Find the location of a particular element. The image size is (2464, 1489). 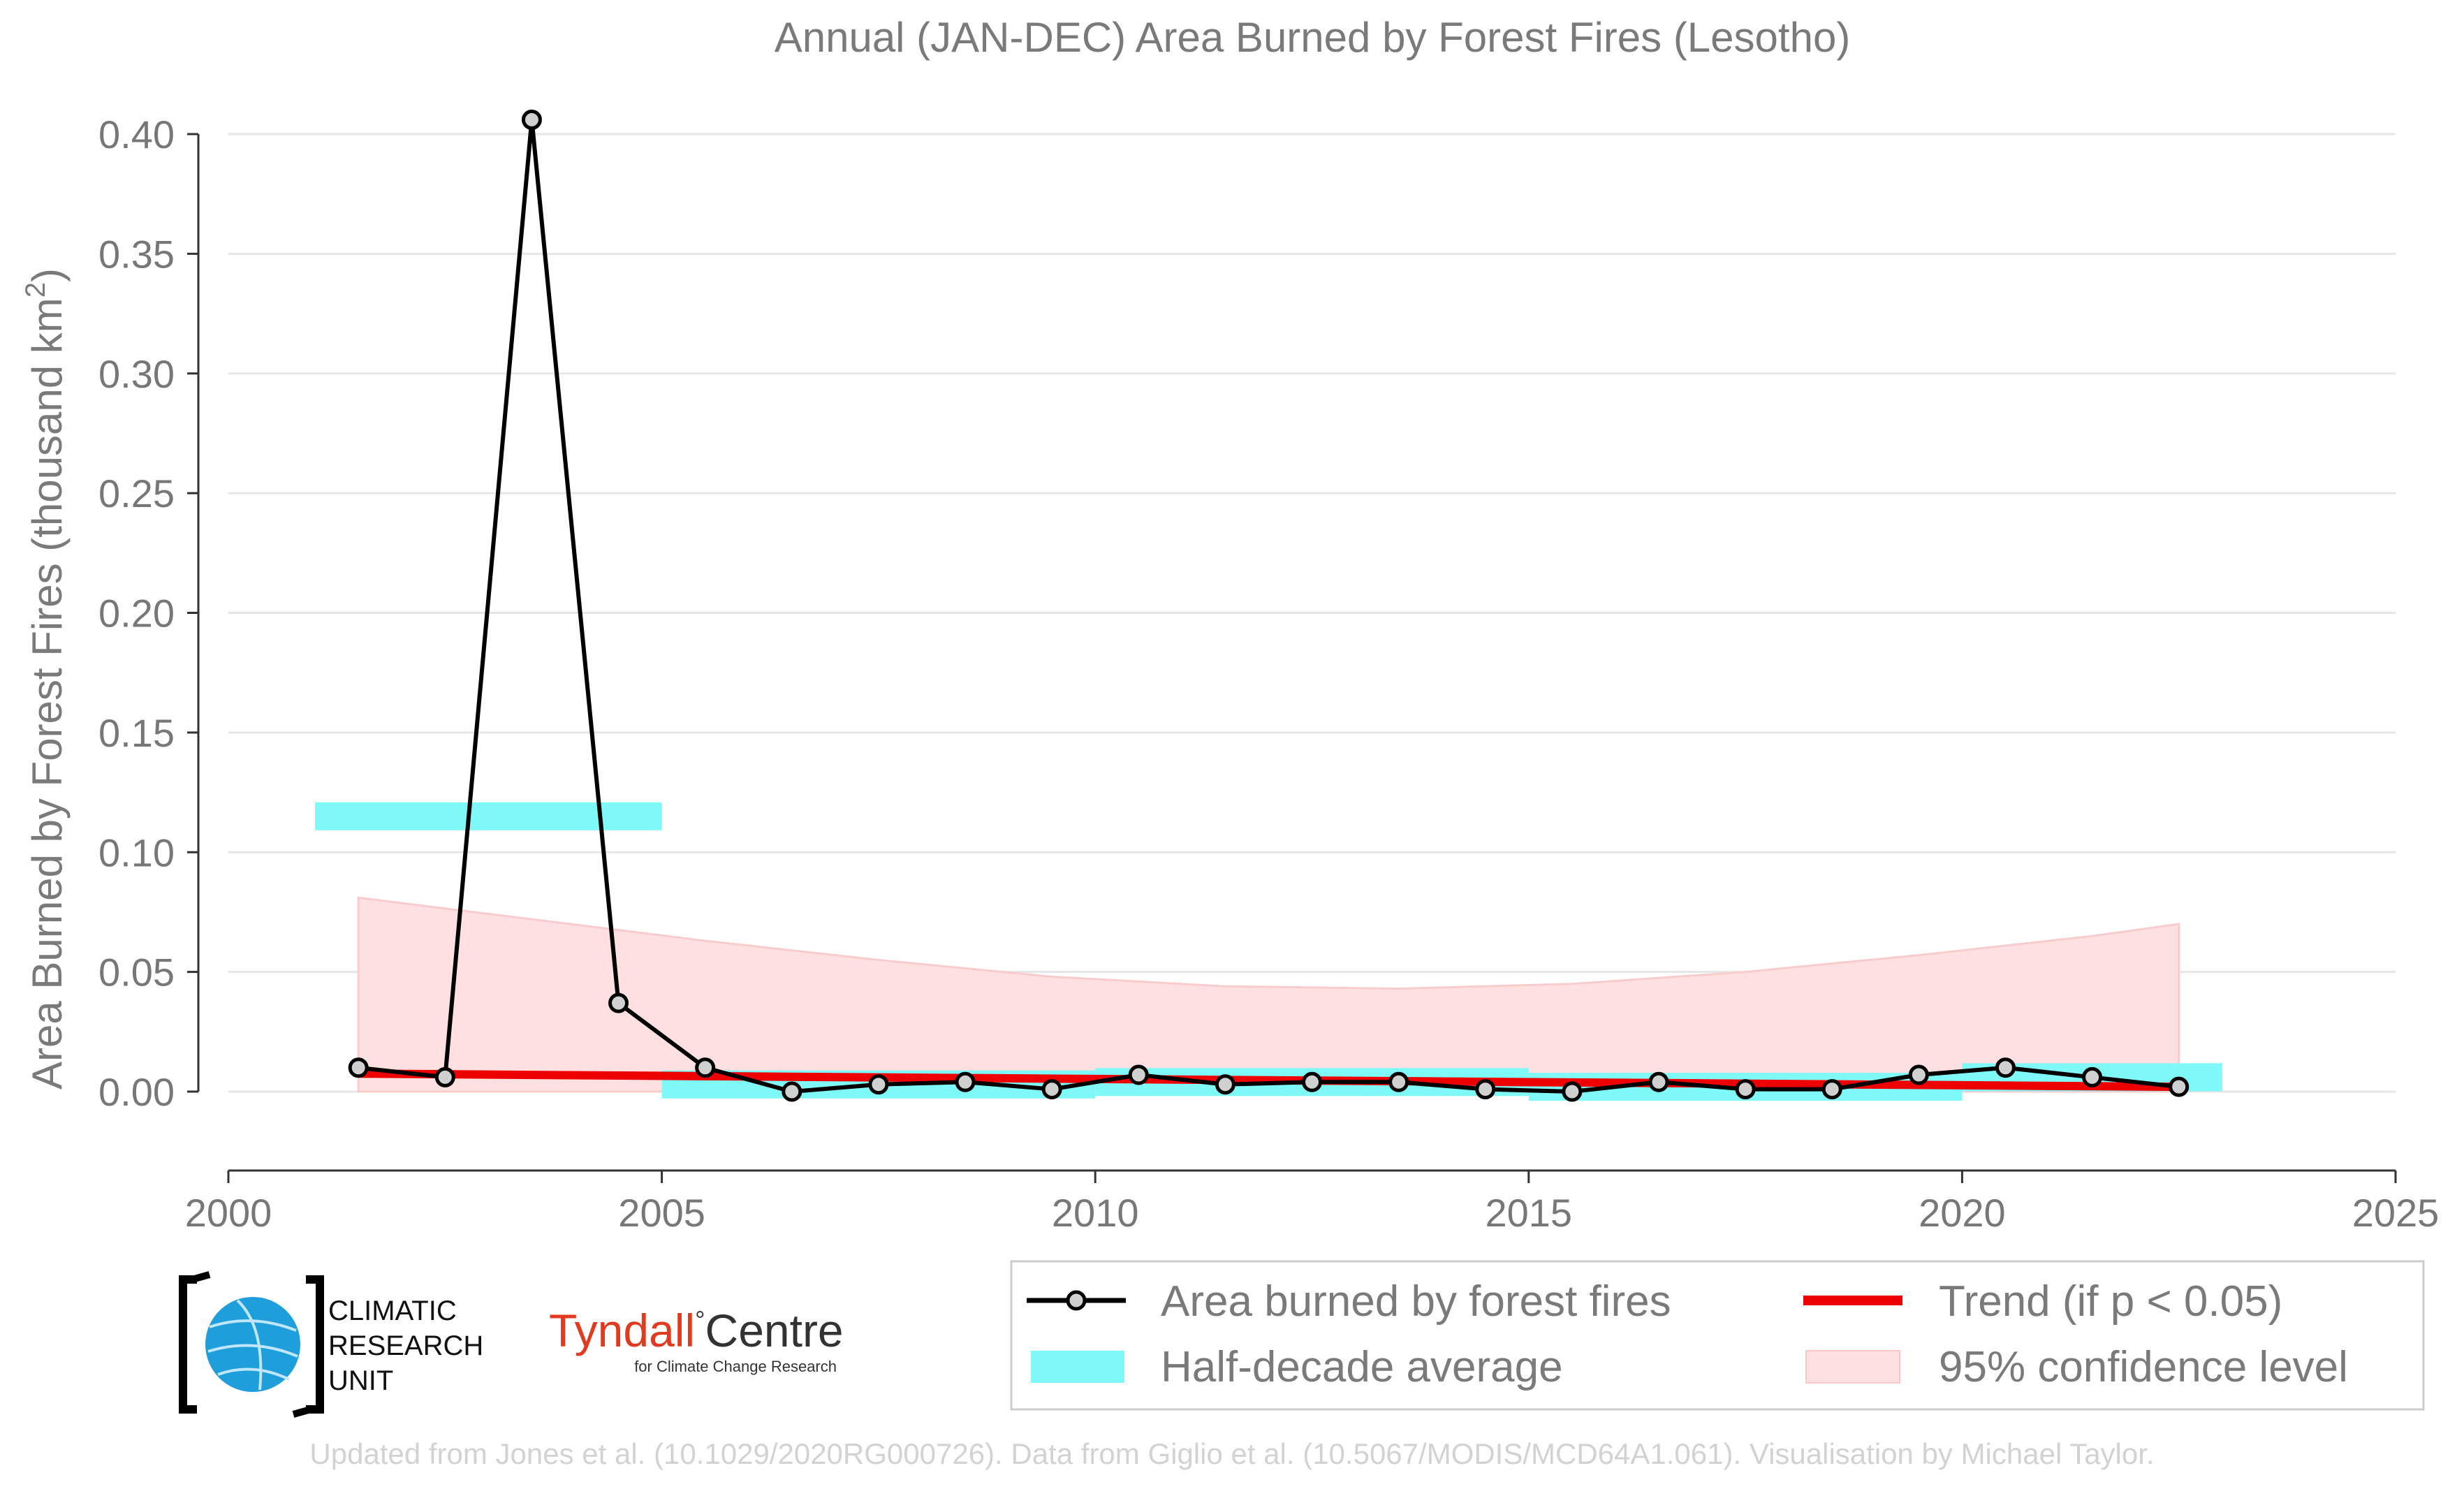

y-axis-label-tail: ) is located at coordinates (47, 275).